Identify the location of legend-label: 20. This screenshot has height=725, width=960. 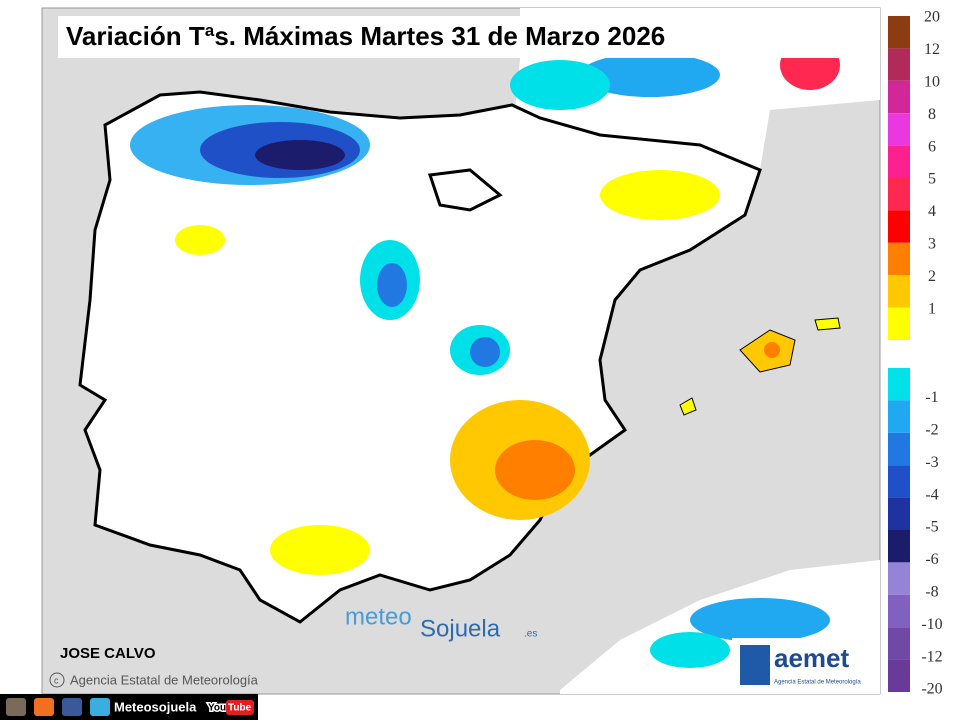
(932, 17).